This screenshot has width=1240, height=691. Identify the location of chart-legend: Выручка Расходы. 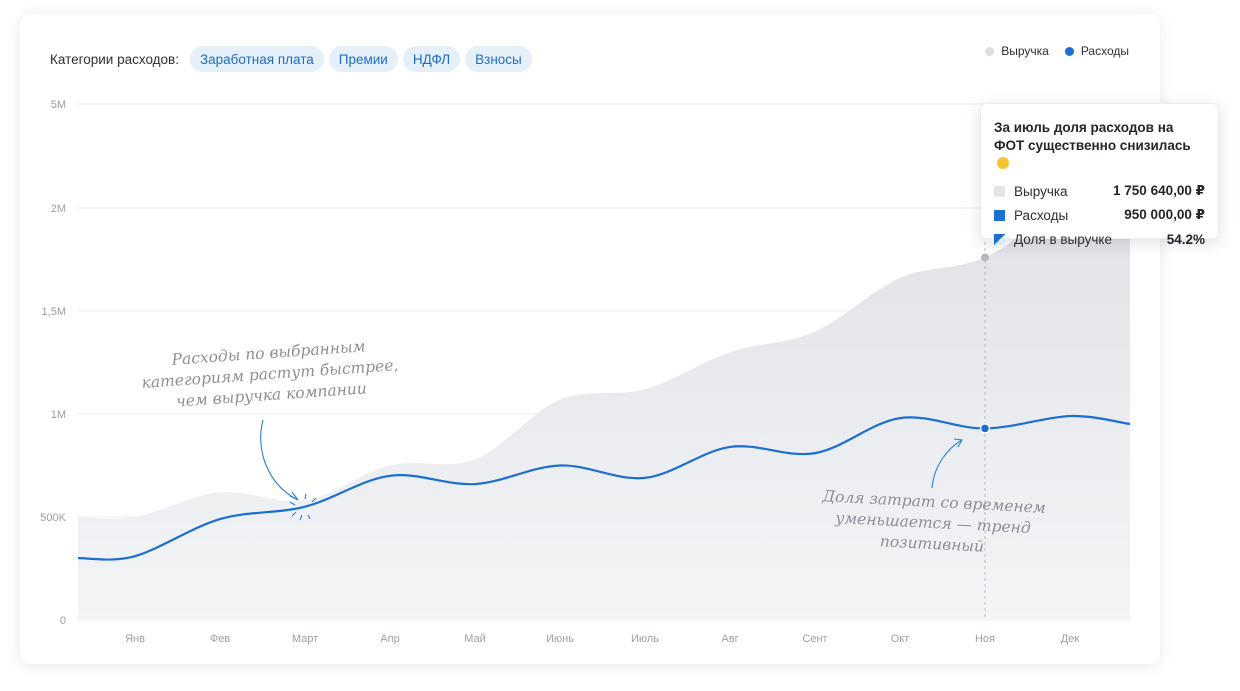
(1057, 51).